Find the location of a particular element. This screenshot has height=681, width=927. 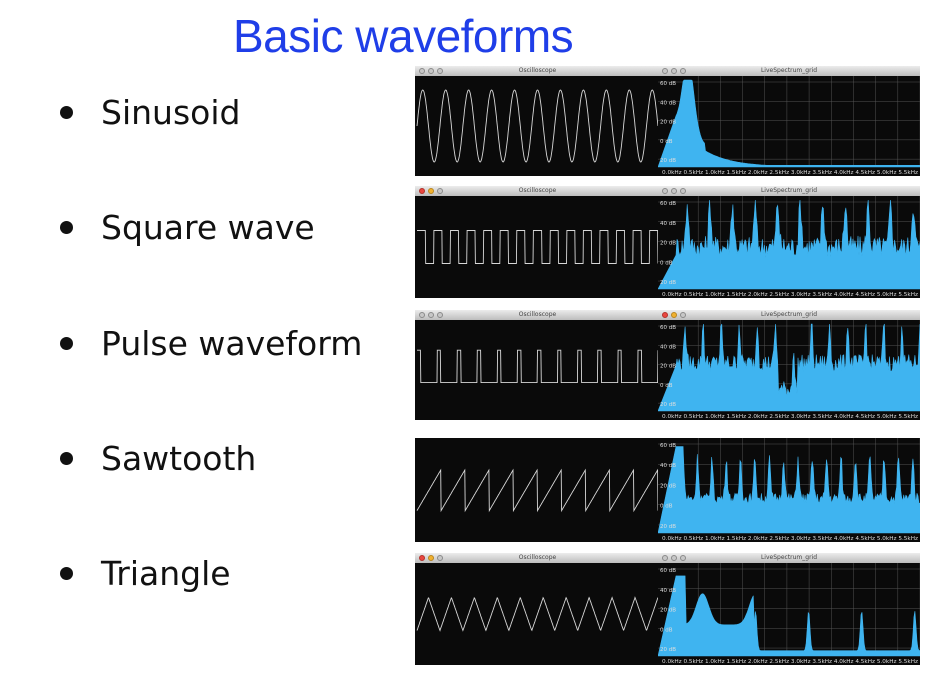

bullet-label: Sawtooth is located at coordinates (179, 458).